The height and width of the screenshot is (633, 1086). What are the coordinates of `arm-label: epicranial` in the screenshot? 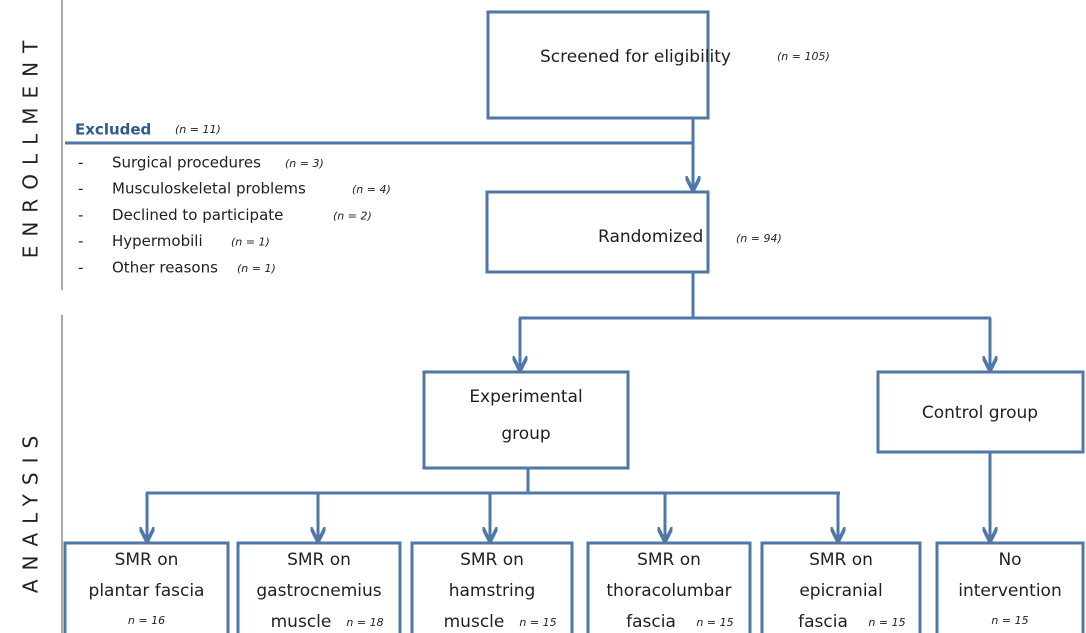 It's located at (840, 591).